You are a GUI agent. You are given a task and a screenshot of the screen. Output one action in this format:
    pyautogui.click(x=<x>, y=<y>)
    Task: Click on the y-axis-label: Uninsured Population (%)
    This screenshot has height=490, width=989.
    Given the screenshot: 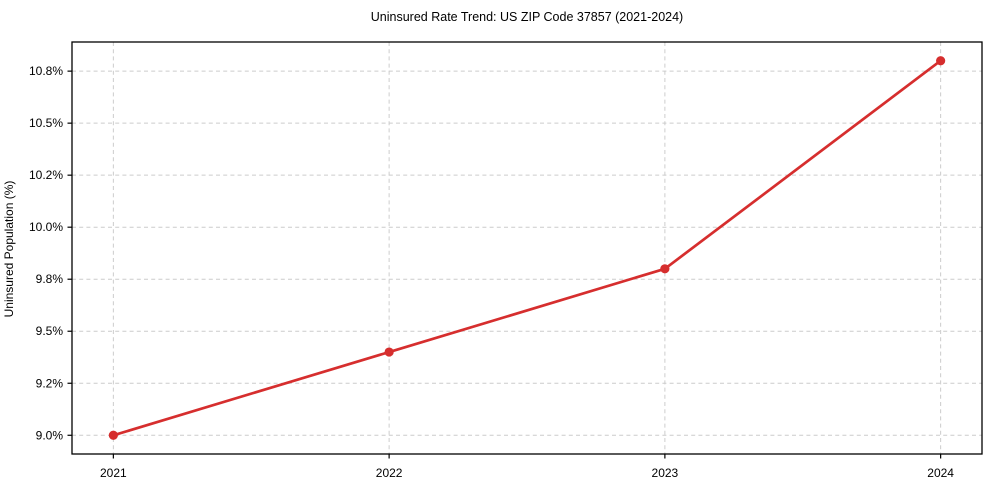 What is the action you would take?
    pyautogui.click(x=9, y=249)
    